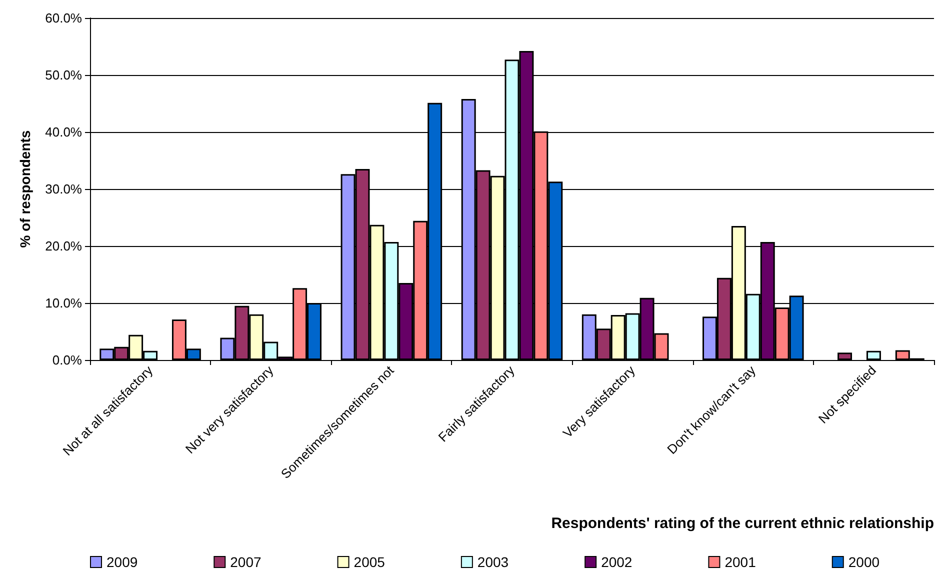 The width and height of the screenshot is (946, 576). What do you see at coordinates (63, 246) in the screenshot?
I see `y-tick-label: 20.0%` at bounding box center [63, 246].